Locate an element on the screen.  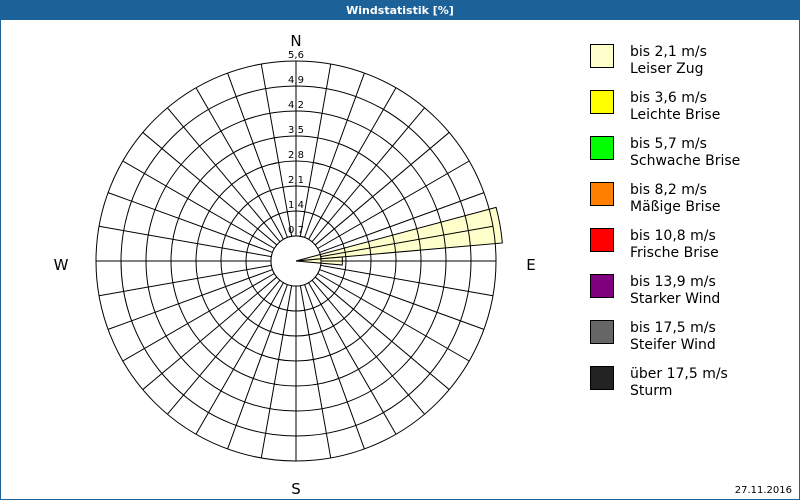
legend-label: bis 5,7 m/s Schwache Brise is located at coordinates (685, 153).